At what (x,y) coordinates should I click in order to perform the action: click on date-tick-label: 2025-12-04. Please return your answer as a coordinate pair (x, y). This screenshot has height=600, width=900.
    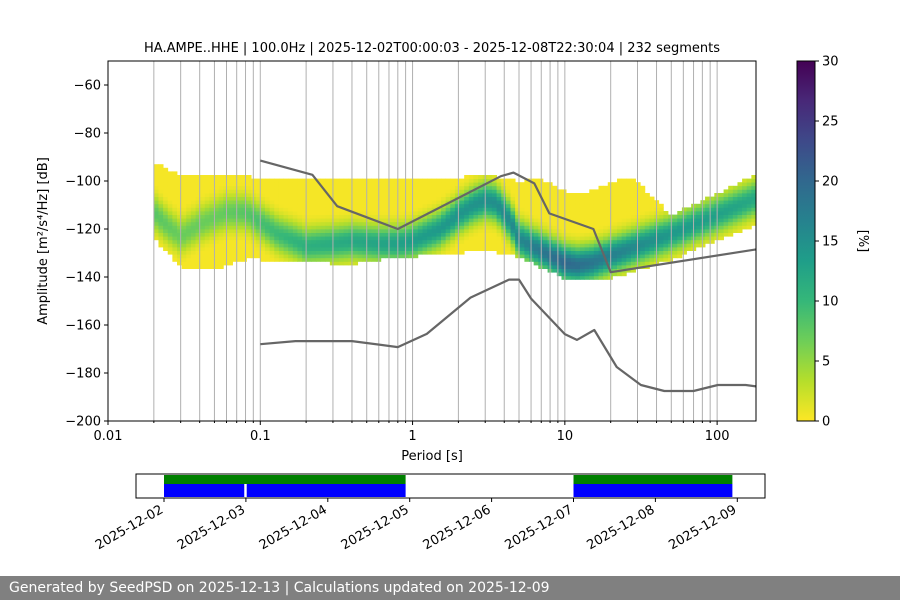
    Looking at the image, I should click on (293, 527).